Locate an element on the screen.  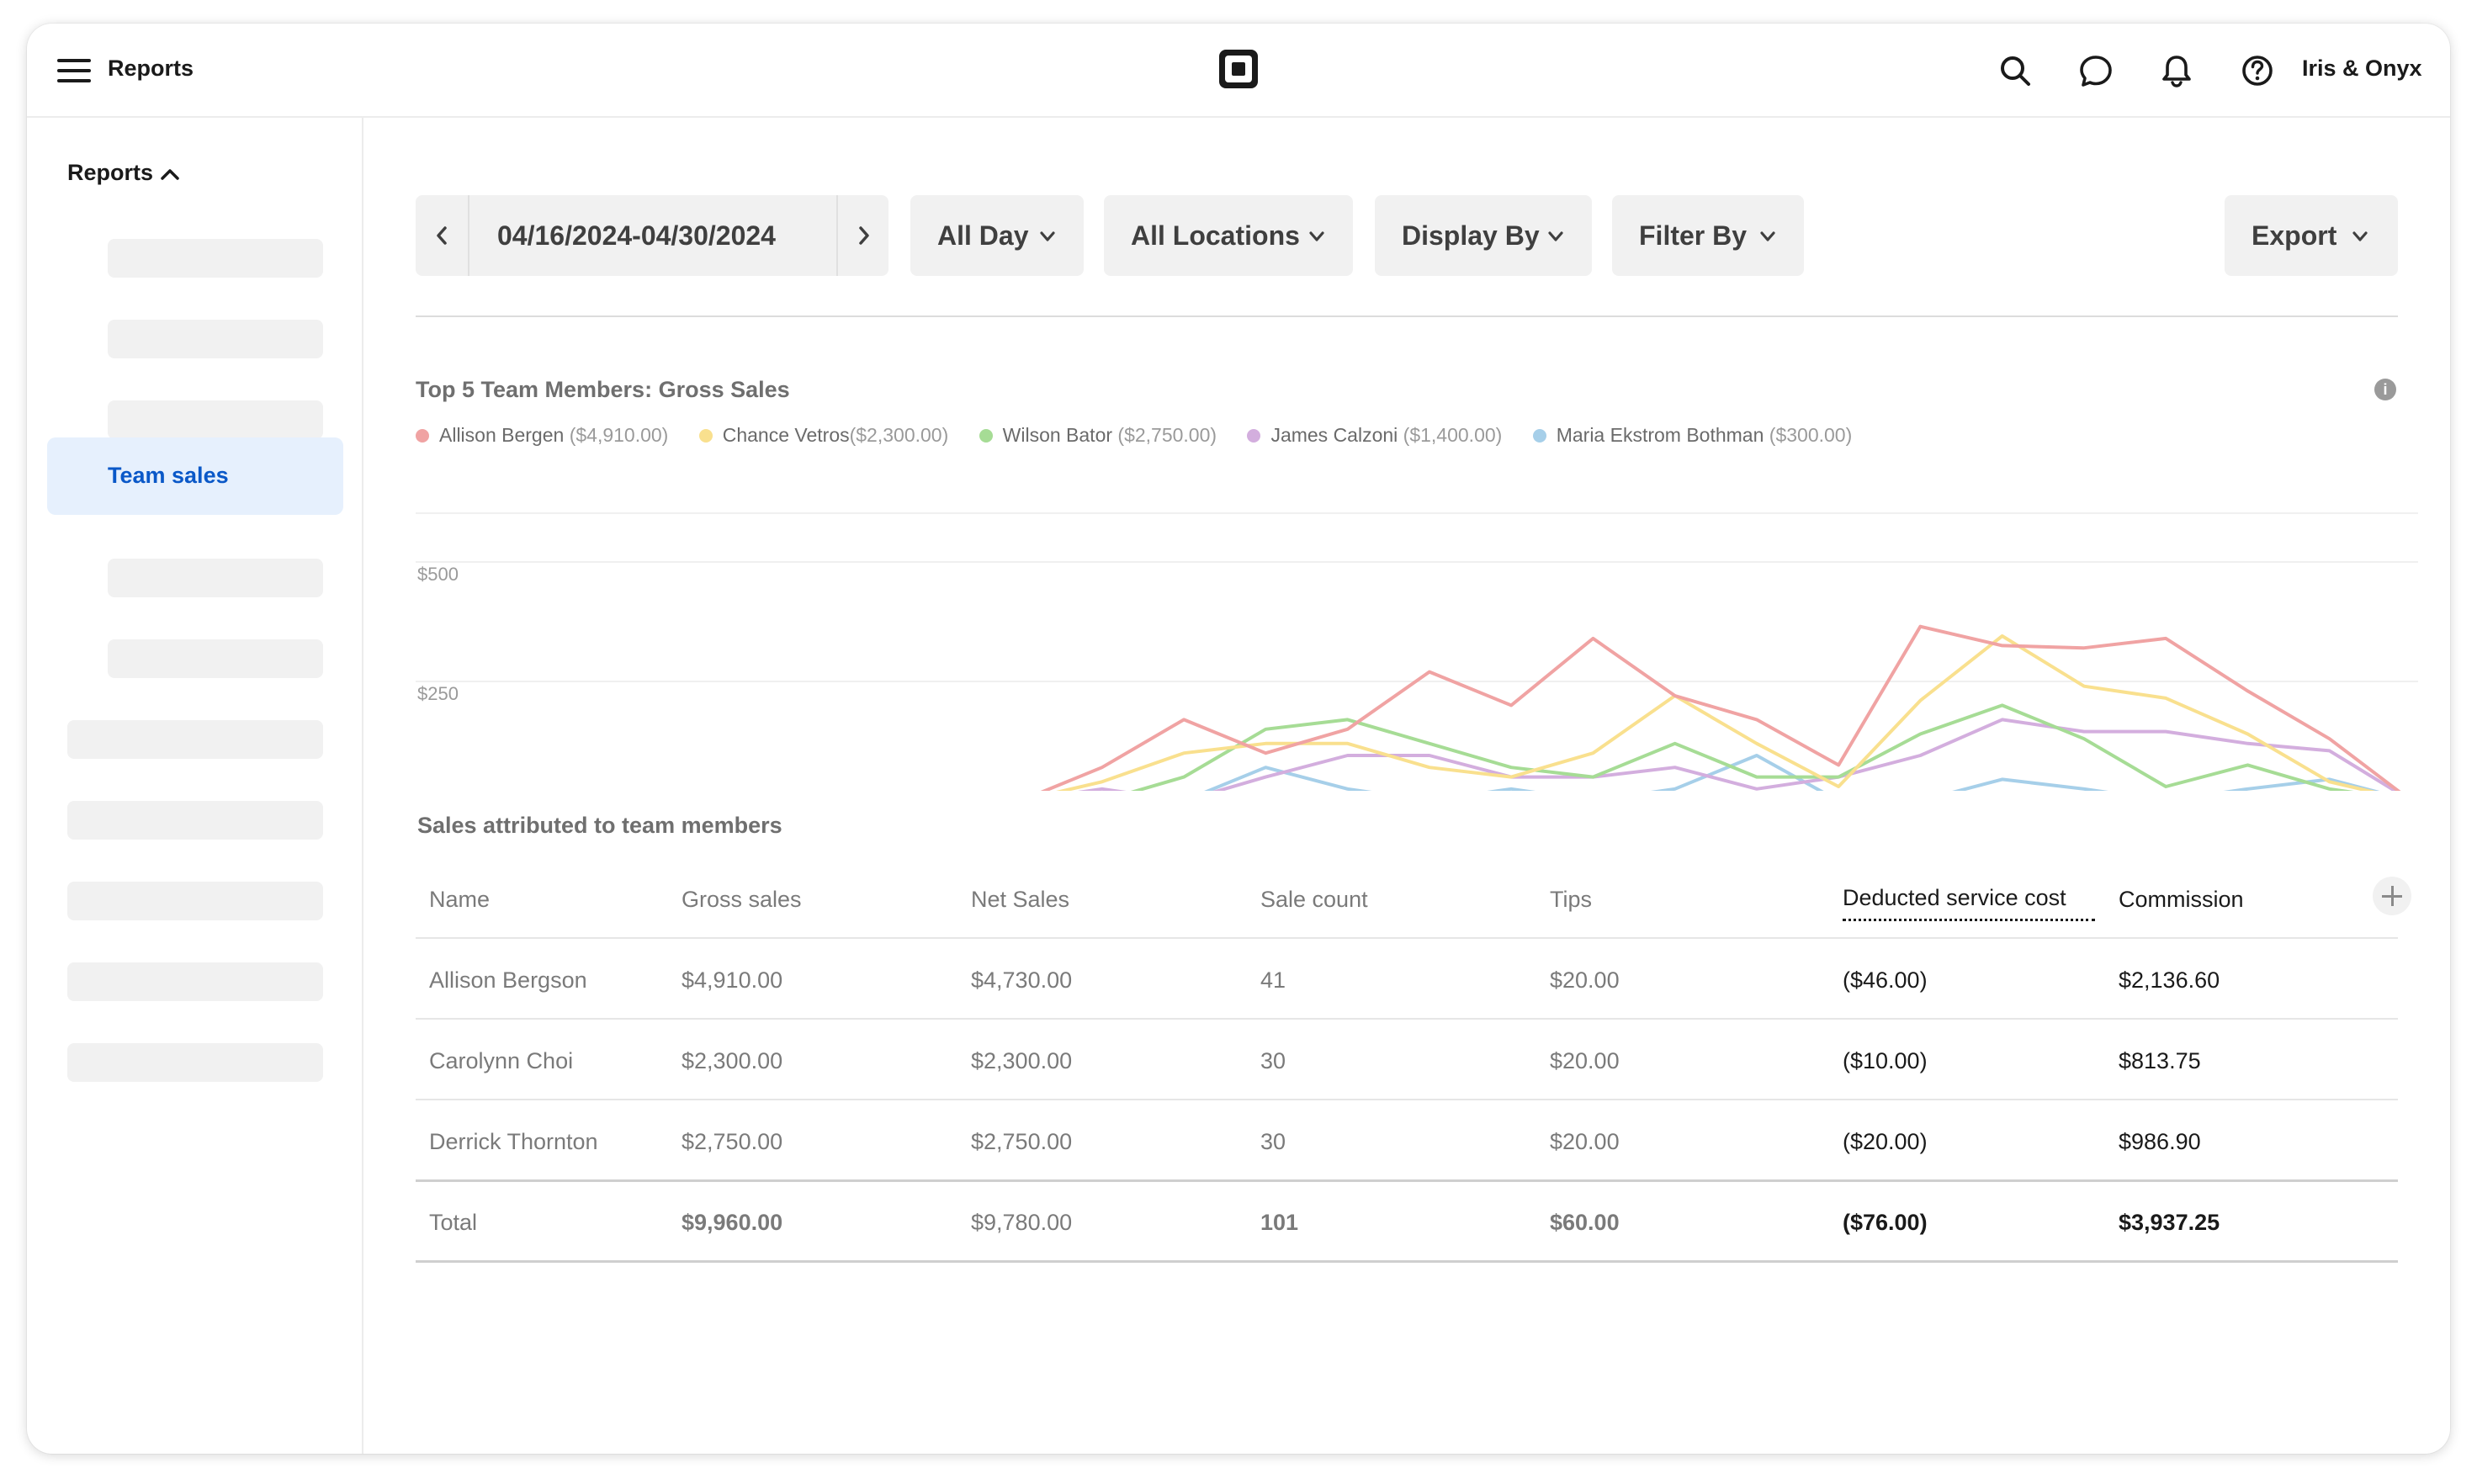
legend-value: ($2,300.00) is located at coordinates (899, 435).